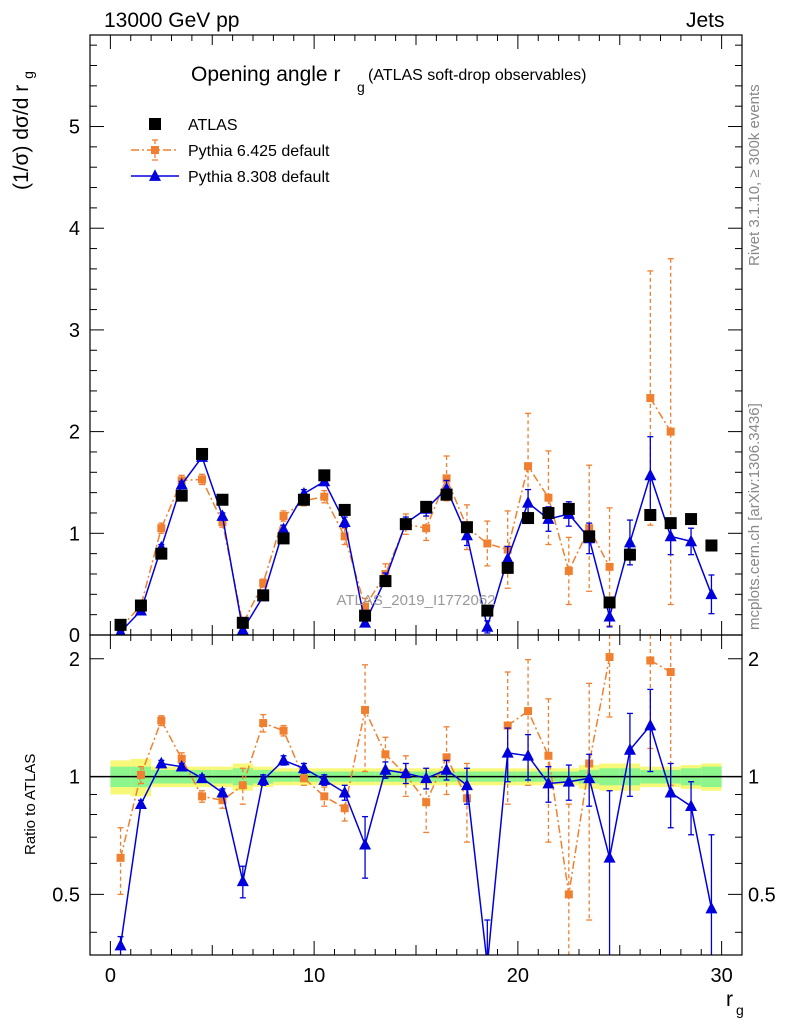 The image size is (786, 1024). What do you see at coordinates (265, 74) in the screenshot?
I see `plot-title: Opening angle r` at bounding box center [265, 74].